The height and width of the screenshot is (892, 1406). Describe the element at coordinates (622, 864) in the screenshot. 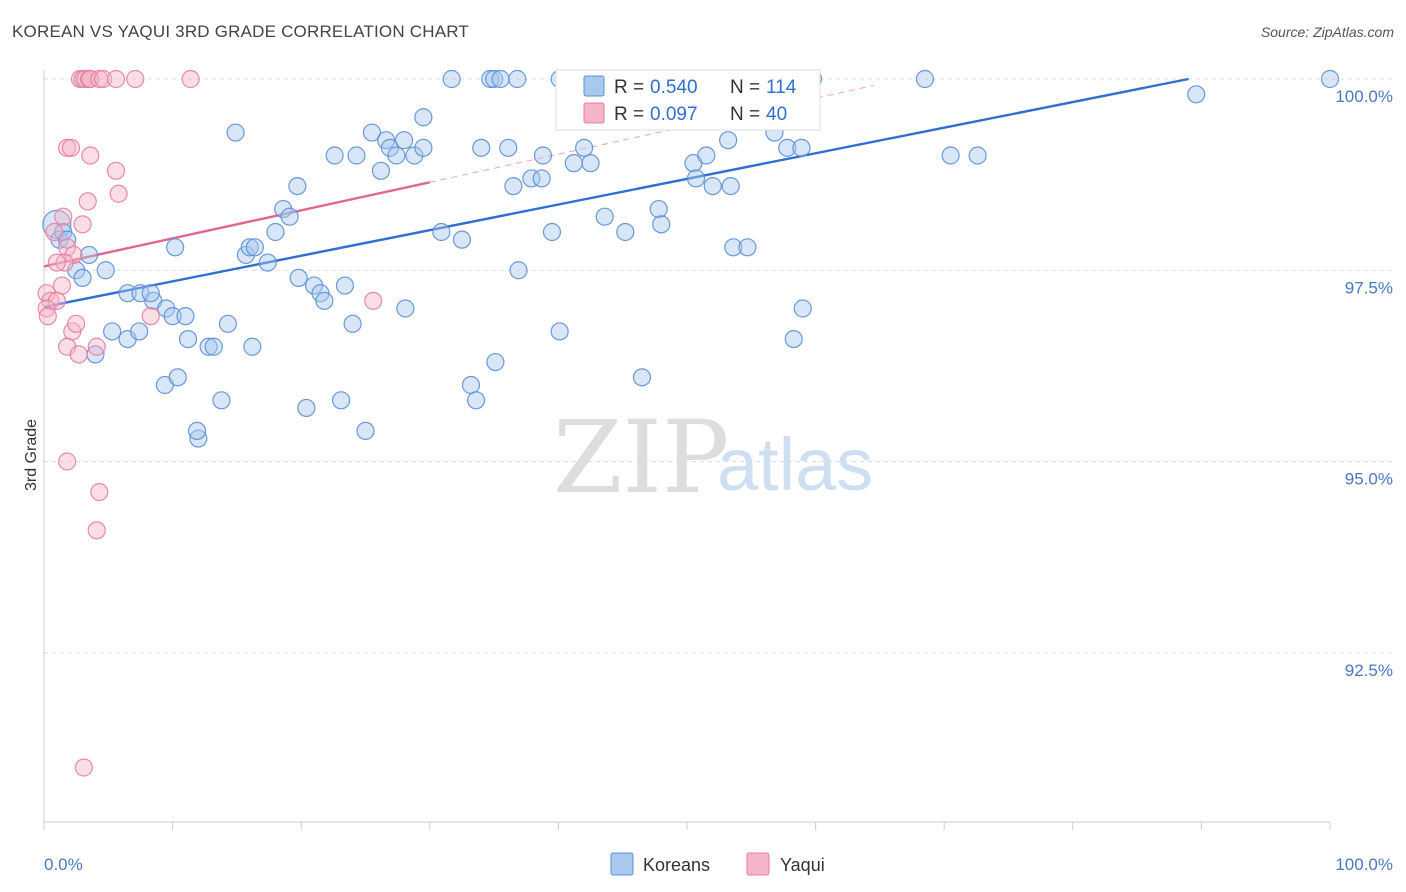

I see `legend-koreans-swatch` at that location.